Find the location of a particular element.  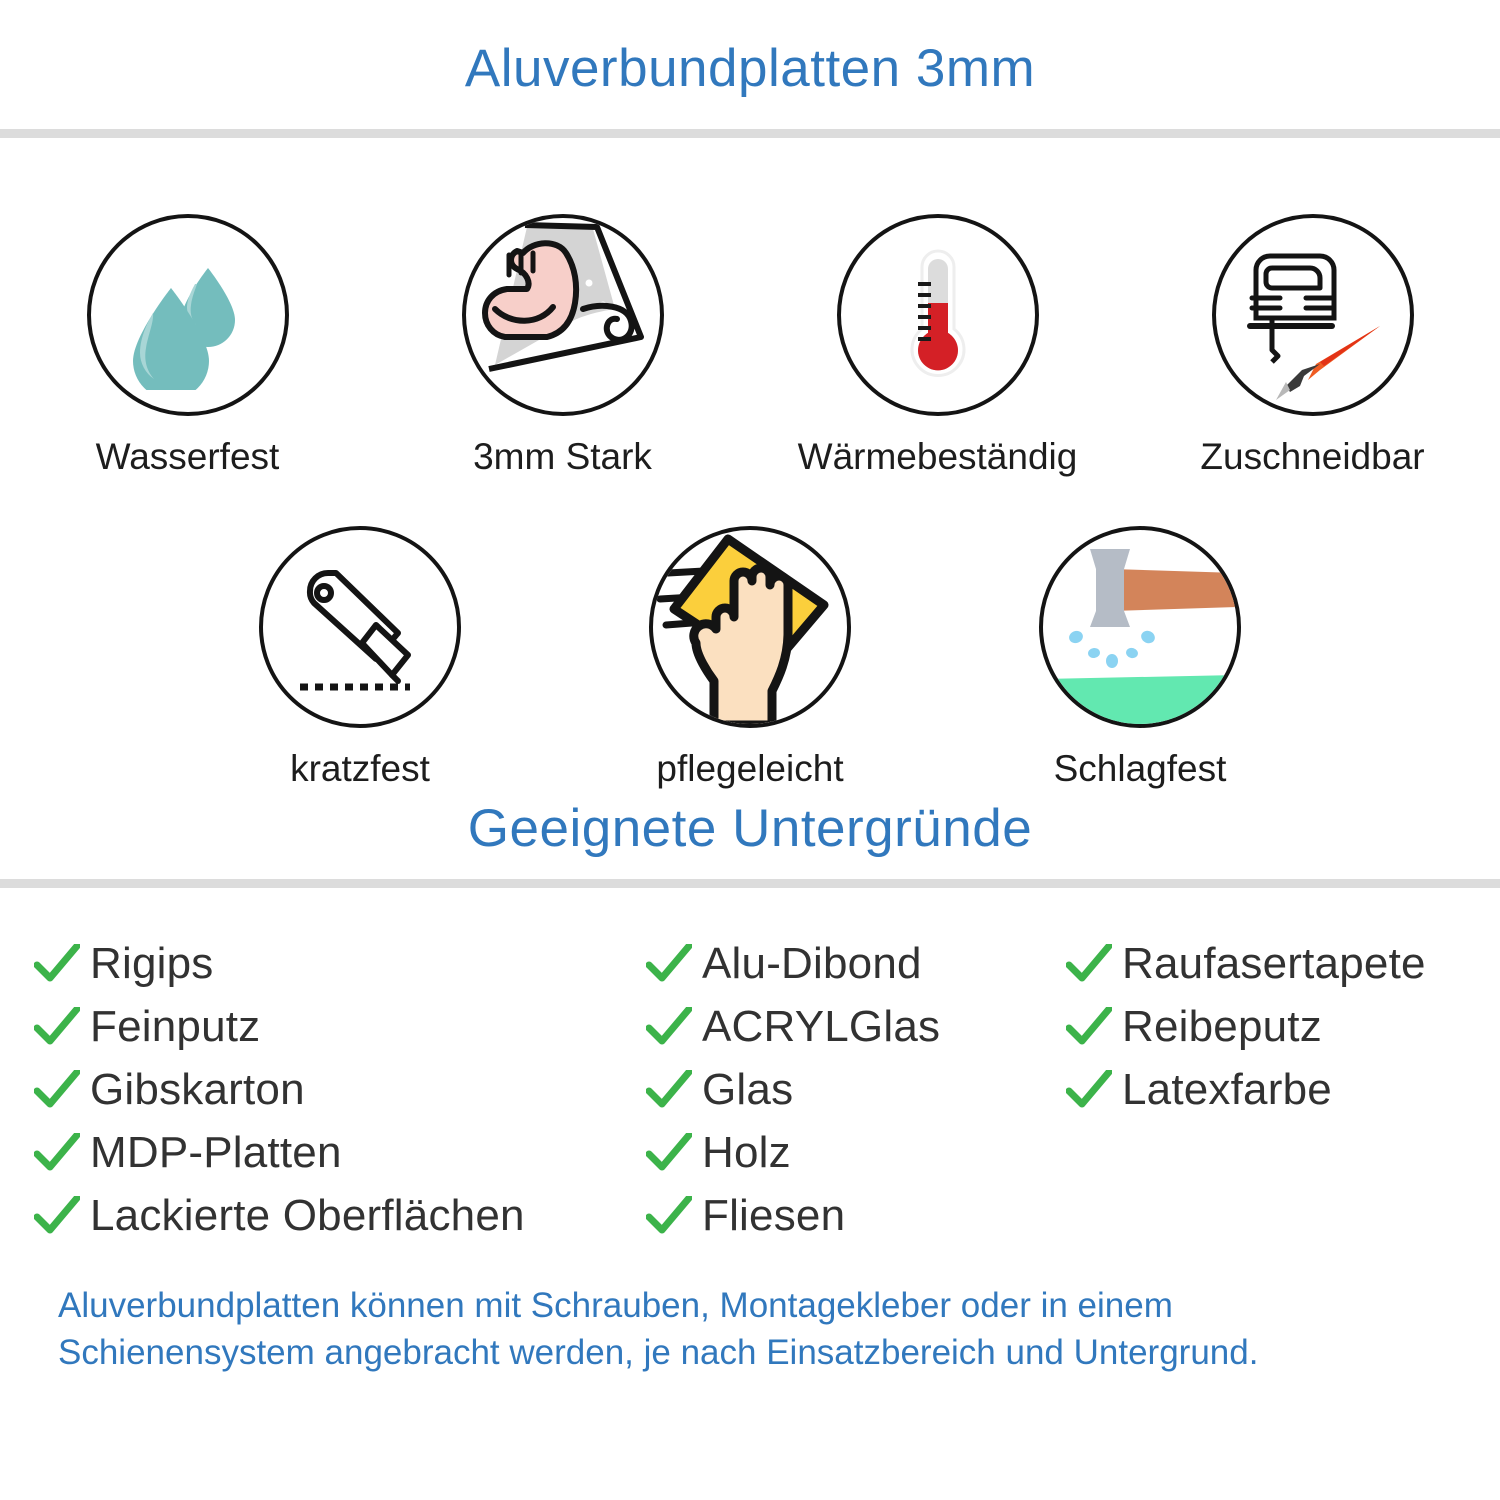

list-item: Alu-Dibond is located at coordinates (856, 963).